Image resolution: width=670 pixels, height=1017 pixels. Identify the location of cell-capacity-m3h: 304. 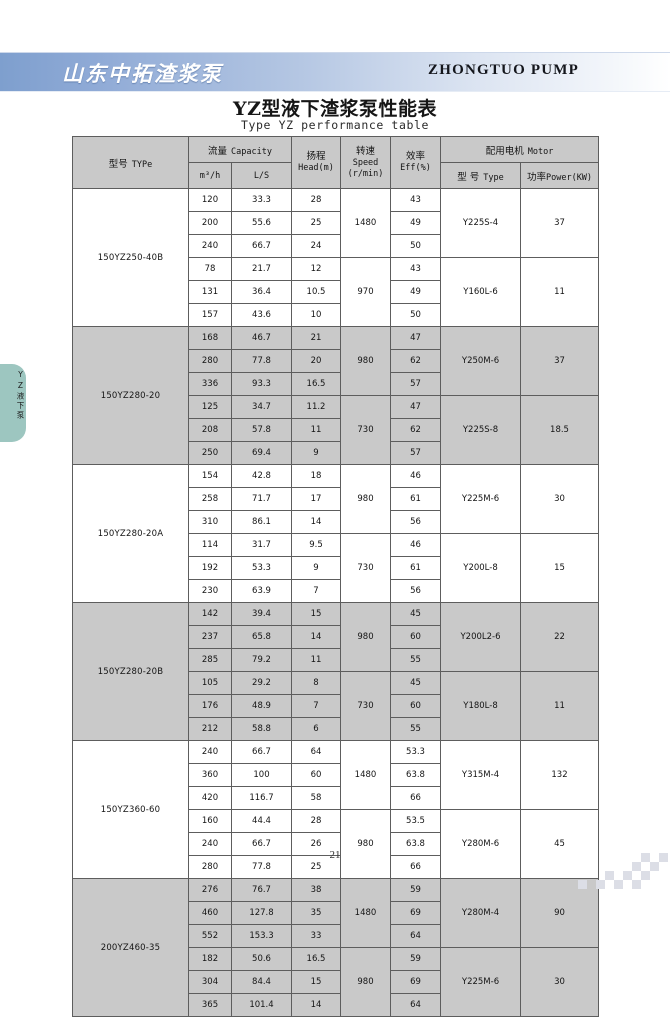
(210, 982).